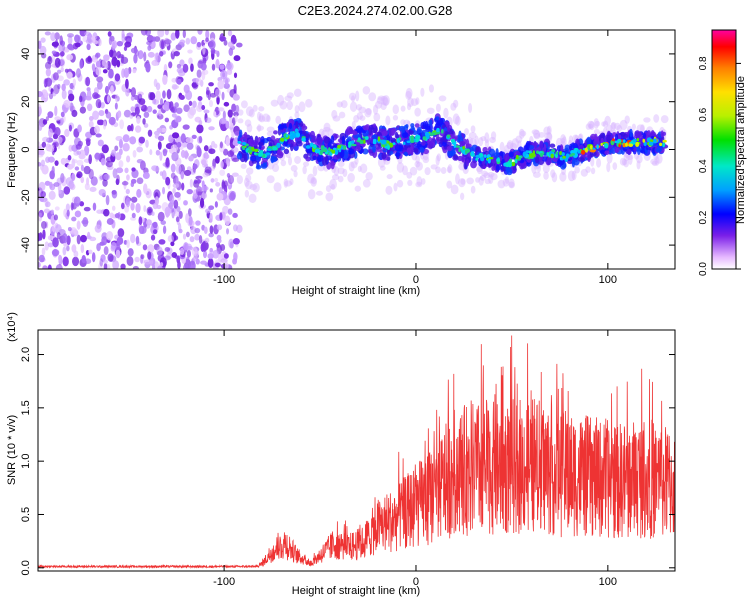 This screenshot has width=750, height=600. What do you see at coordinates (26, 567) in the screenshot?
I see `snr-y-tick-label: 0.0` at bounding box center [26, 567].